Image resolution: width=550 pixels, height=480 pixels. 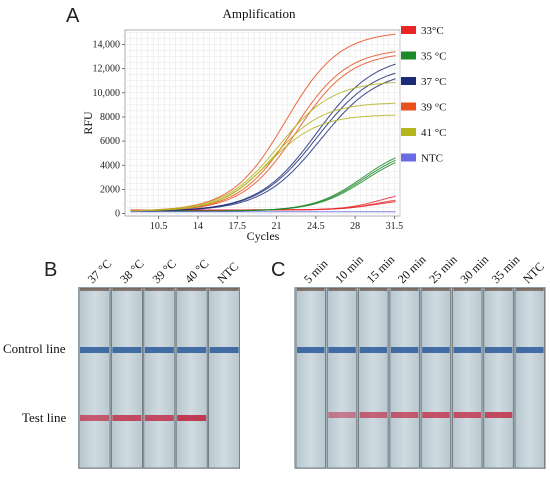 I want to click on y-tick-label: 6000, so click(x=110, y=141).